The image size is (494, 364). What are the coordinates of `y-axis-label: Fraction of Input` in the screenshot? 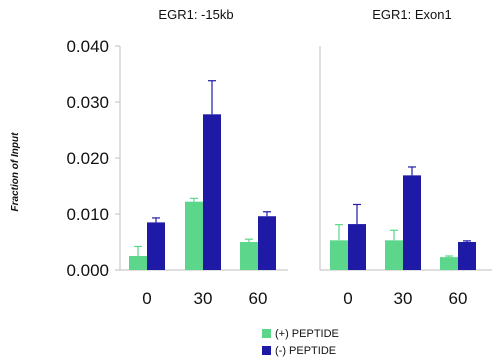 It's located at (15, 172).